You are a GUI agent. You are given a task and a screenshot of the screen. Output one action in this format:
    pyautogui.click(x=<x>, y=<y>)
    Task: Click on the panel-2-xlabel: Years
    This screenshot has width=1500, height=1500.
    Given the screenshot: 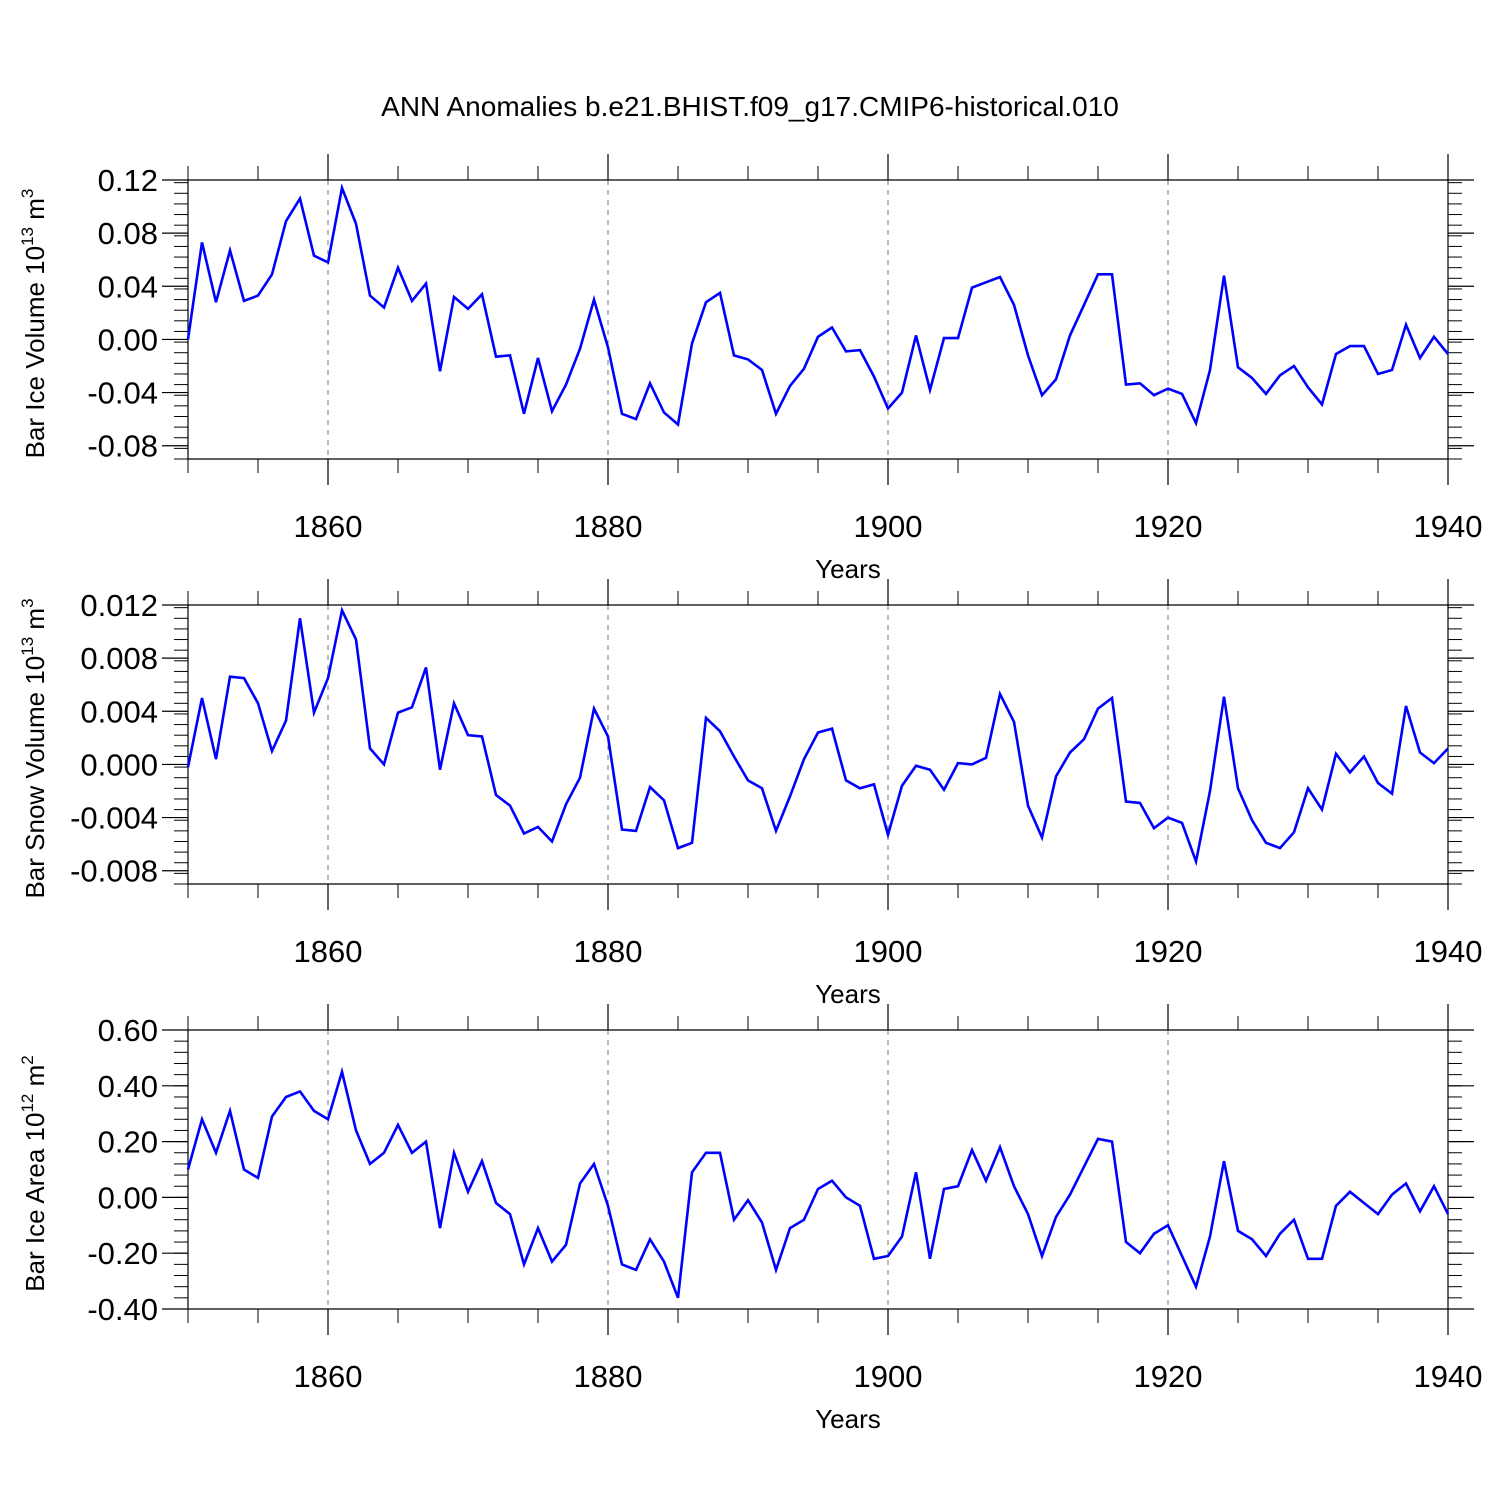 What is the action you would take?
    pyautogui.click(x=848, y=994)
    